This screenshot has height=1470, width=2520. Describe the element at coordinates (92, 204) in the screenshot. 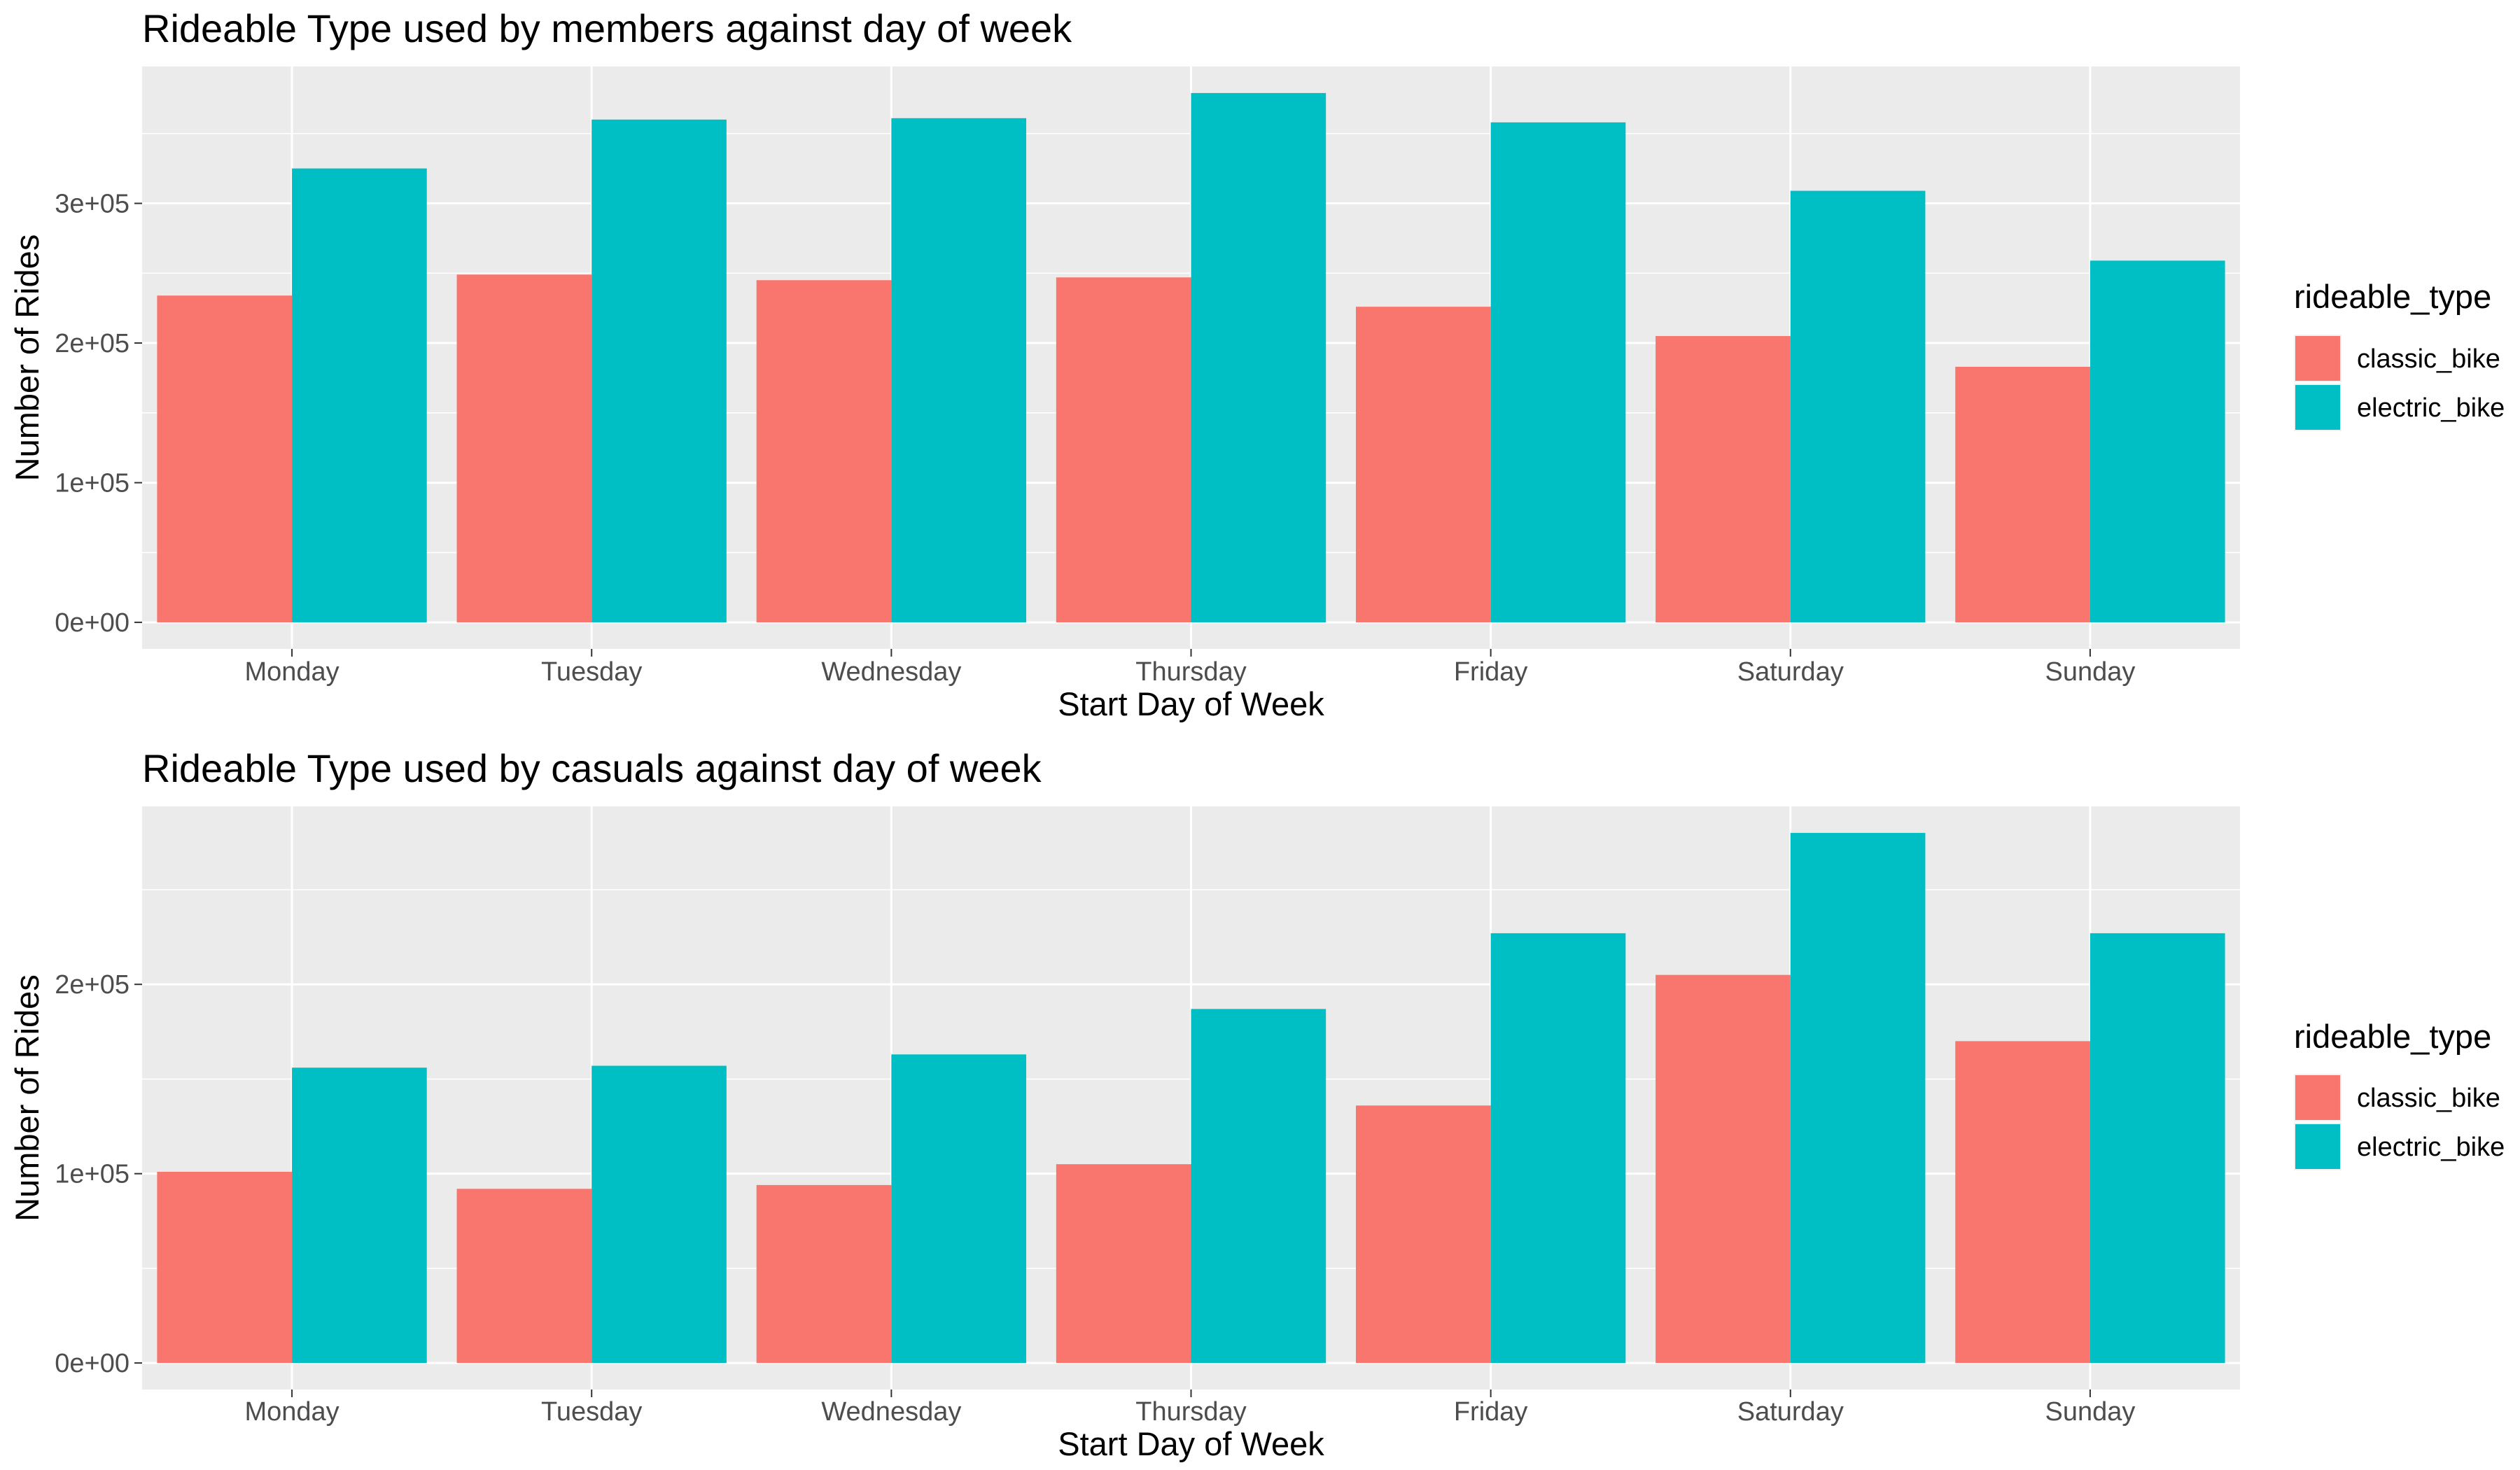

I see `y-tick-label: 3e+05` at that location.